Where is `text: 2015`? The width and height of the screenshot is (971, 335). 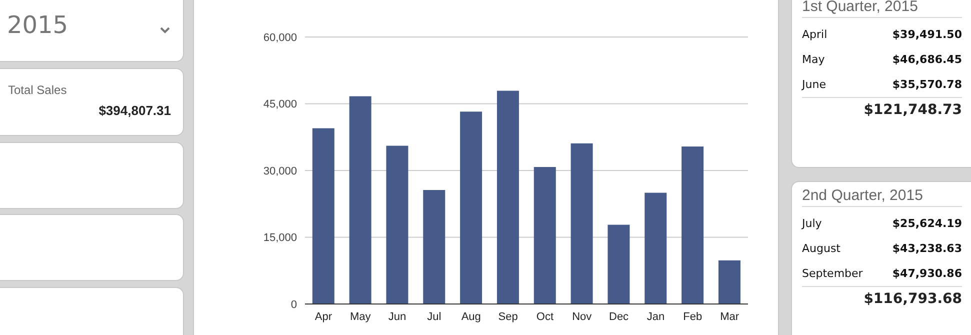
text: 2015 is located at coordinates (37, 25).